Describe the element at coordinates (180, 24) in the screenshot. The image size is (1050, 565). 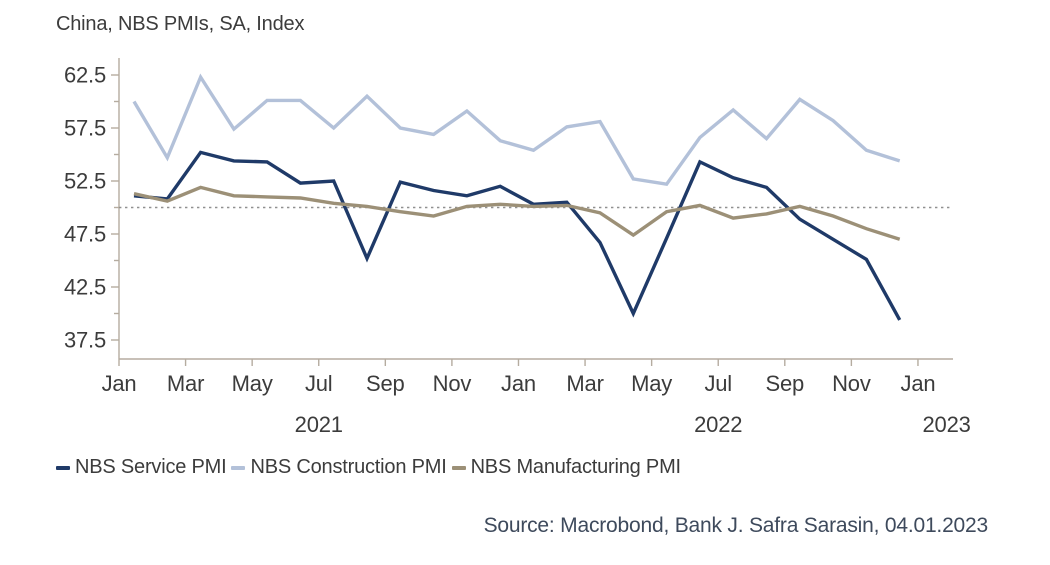
I see `chart-title: China, NBS PMIs, SA, Index` at that location.